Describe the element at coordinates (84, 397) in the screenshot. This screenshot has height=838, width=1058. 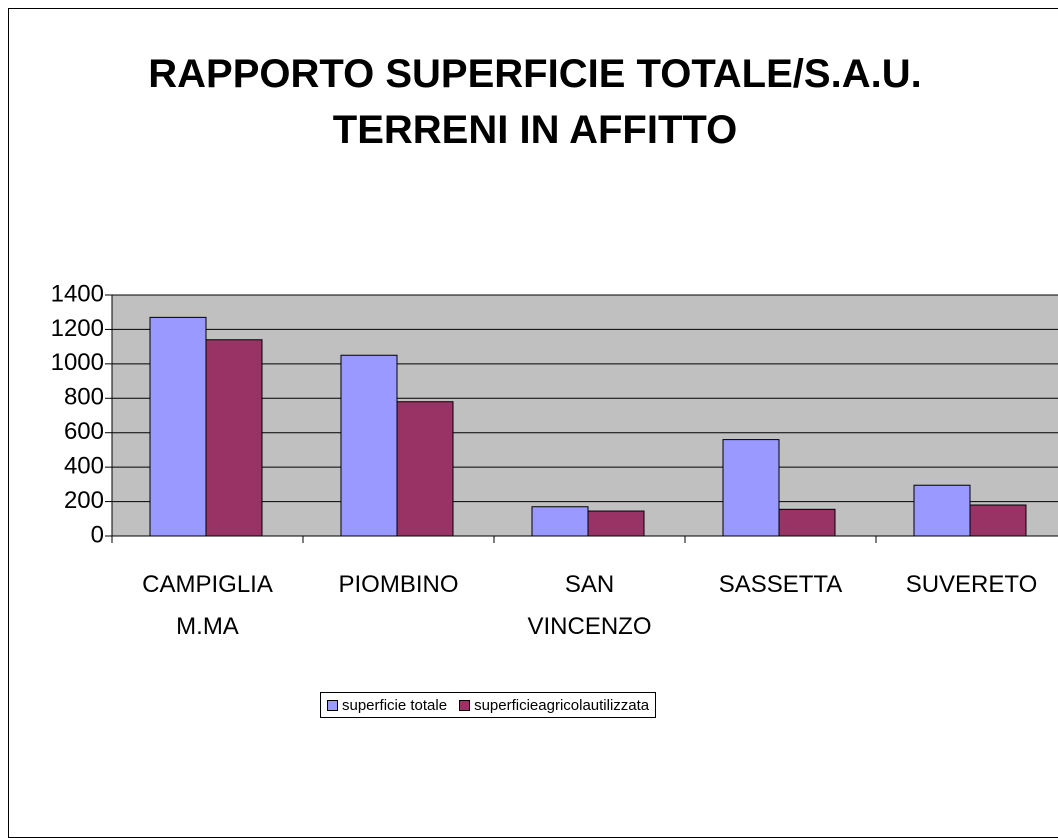
I see `y-tick-label: 800` at that location.